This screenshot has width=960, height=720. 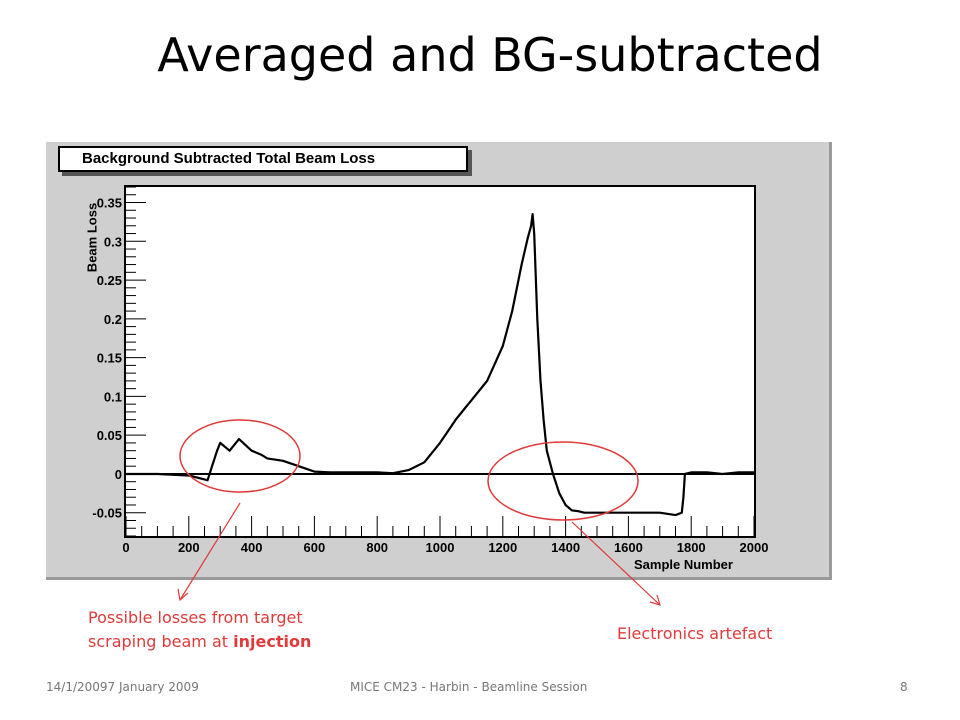 I want to click on annotation-electronics-artefact: Electronics artefact, so click(x=695, y=633).